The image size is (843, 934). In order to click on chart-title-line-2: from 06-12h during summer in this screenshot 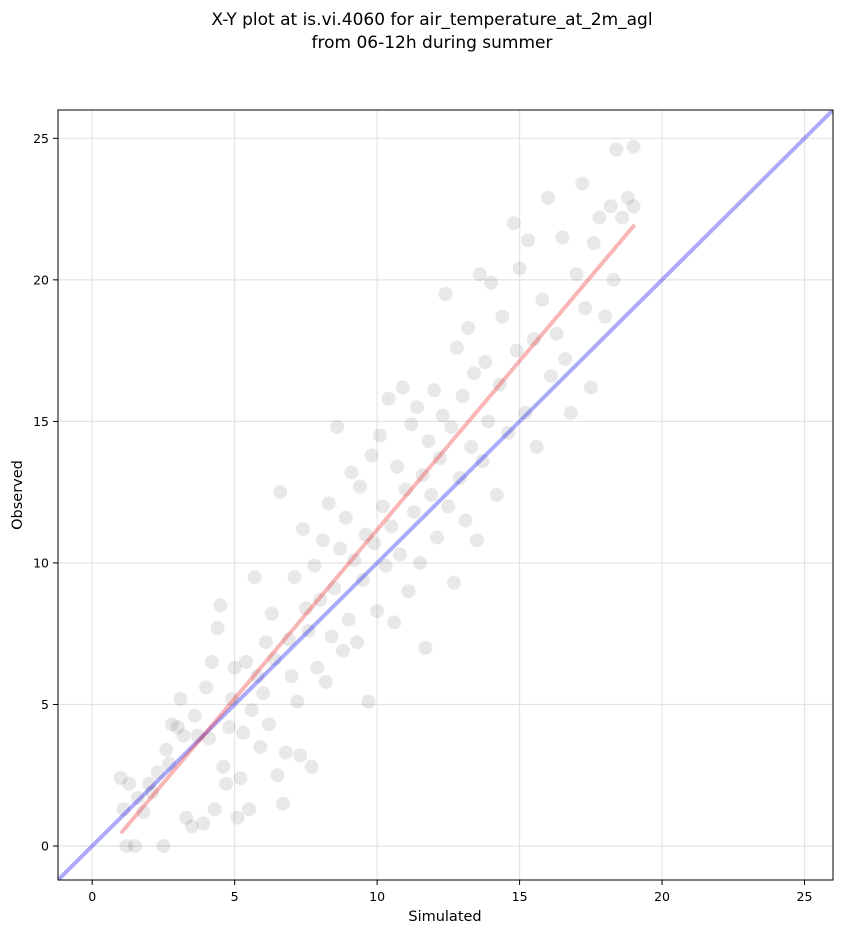, I will do `click(432, 43)`.